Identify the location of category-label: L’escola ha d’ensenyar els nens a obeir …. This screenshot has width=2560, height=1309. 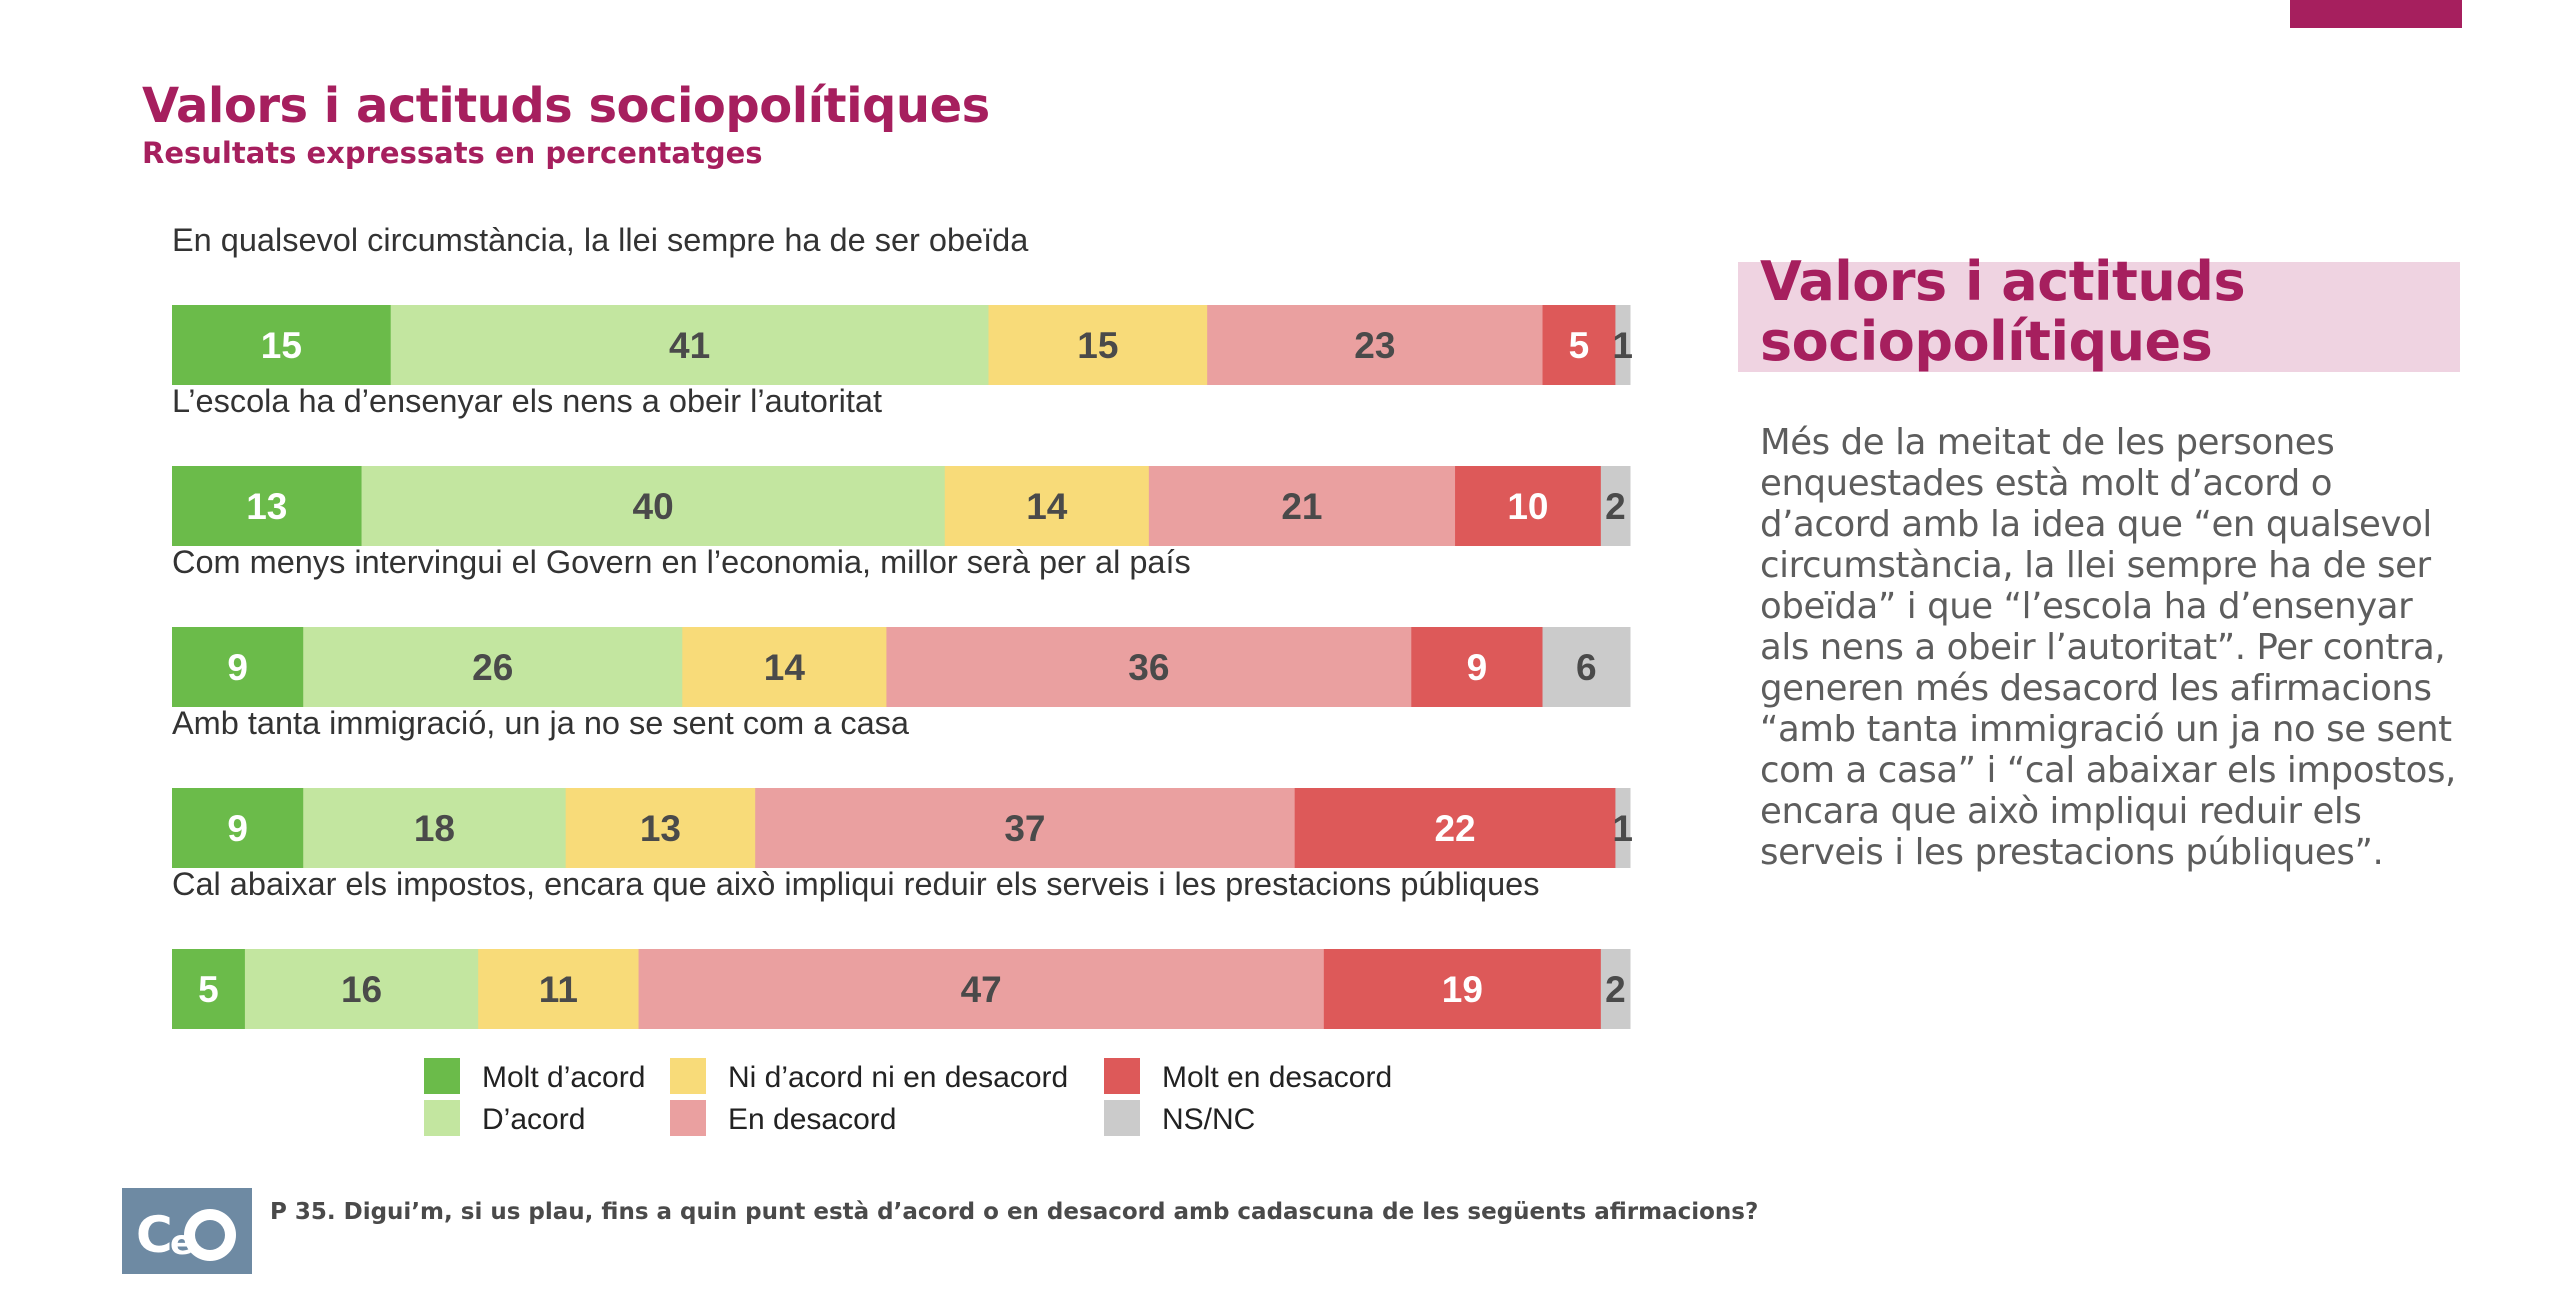
(527, 401).